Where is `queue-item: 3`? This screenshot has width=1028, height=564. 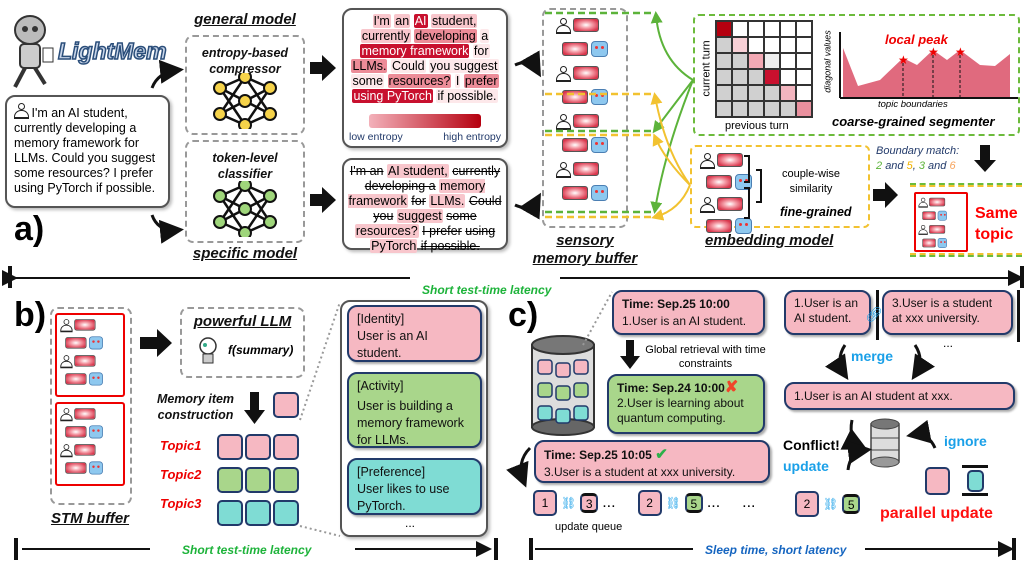 queue-item: 3 is located at coordinates (589, 503).